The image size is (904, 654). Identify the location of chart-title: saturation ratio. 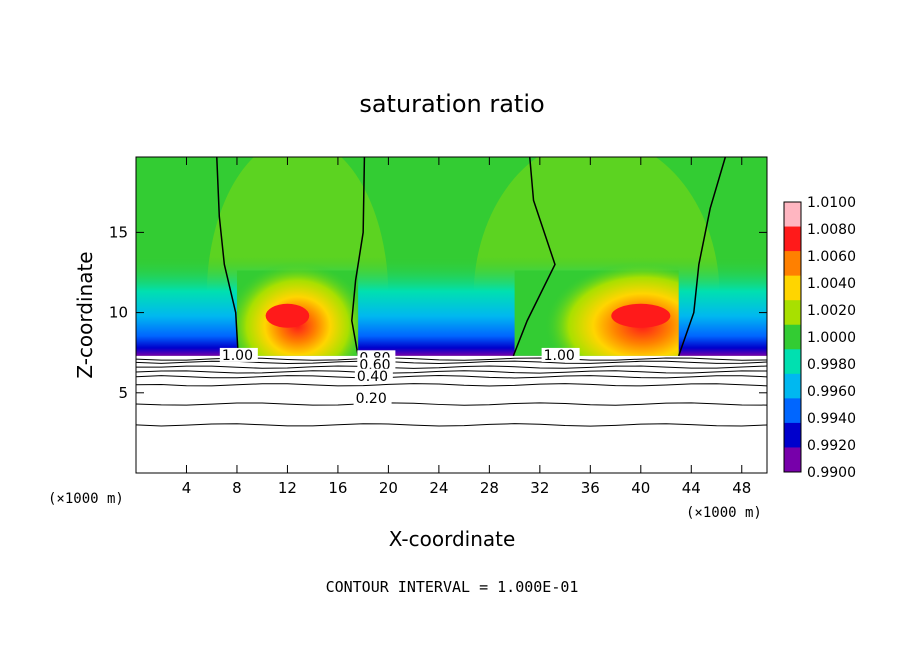
(451, 104).